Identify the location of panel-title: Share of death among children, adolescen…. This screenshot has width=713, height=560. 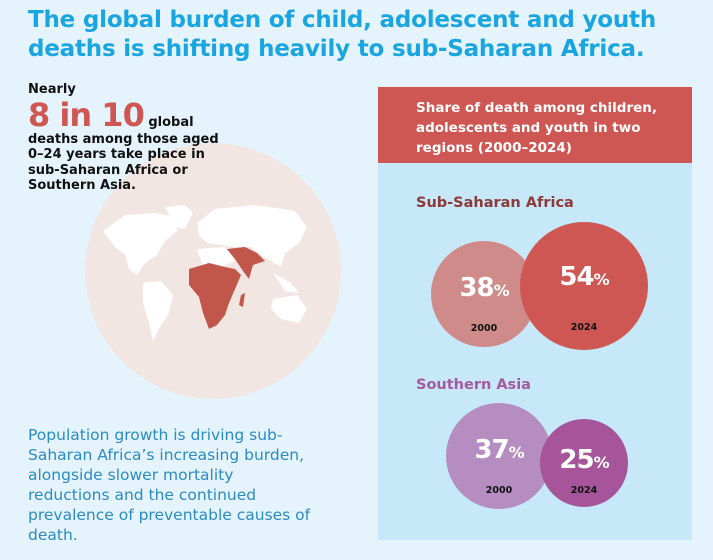
(537, 128).